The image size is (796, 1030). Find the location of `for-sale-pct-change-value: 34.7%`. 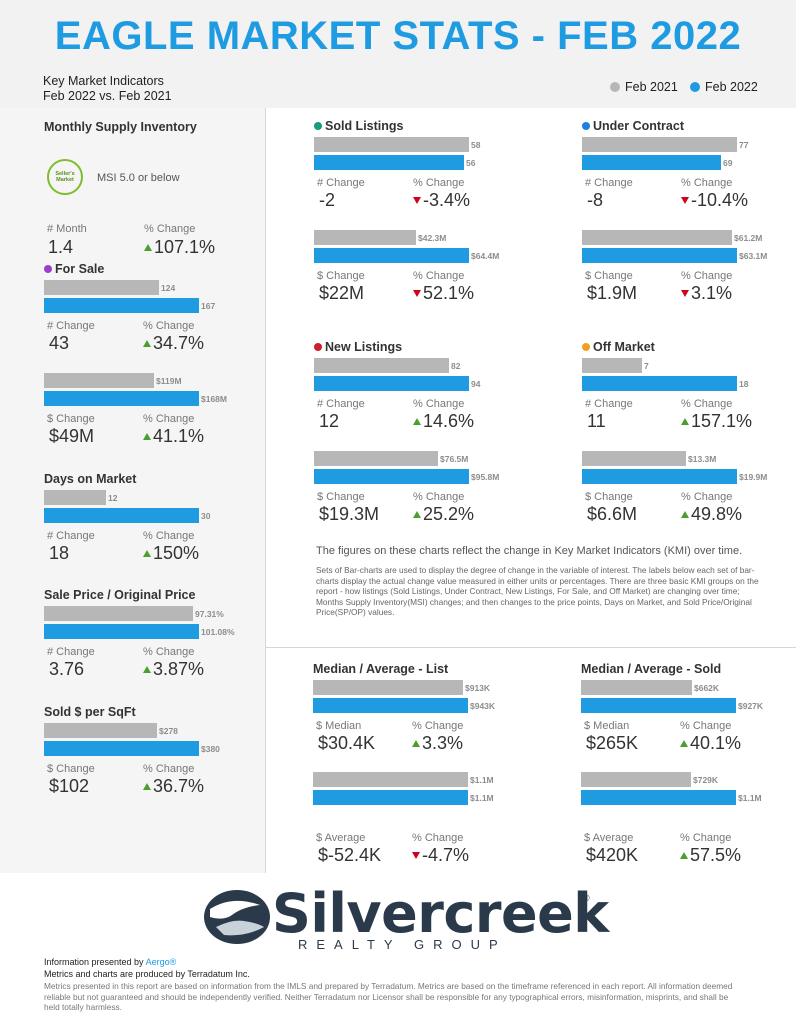

for-sale-pct-change-value: 34.7% is located at coordinates (173, 343).